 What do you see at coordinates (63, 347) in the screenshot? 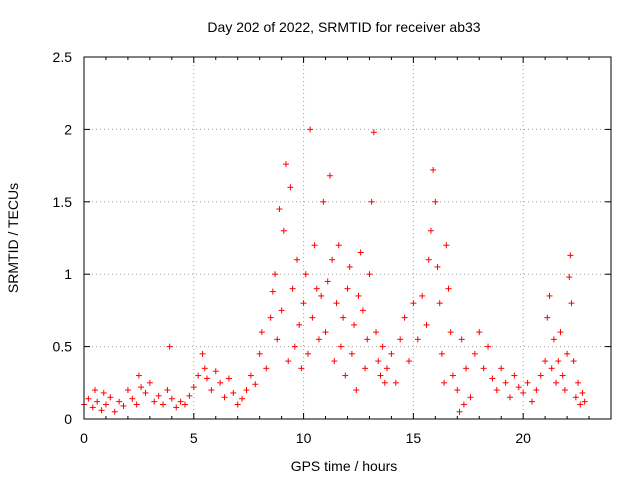
I see `y-tick-label: 0.5` at bounding box center [63, 347].